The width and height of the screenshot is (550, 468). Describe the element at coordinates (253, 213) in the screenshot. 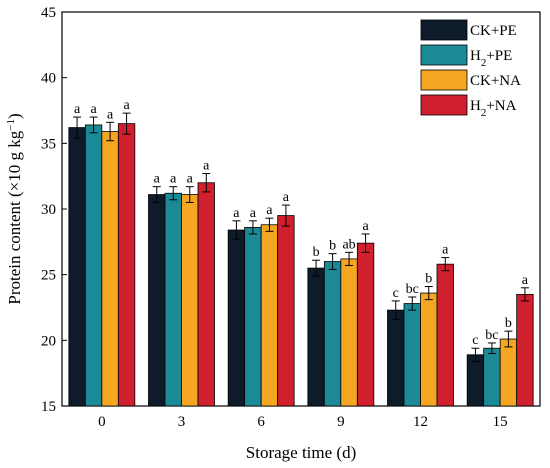

I see `sig-label-H2+PE-6: a` at that location.